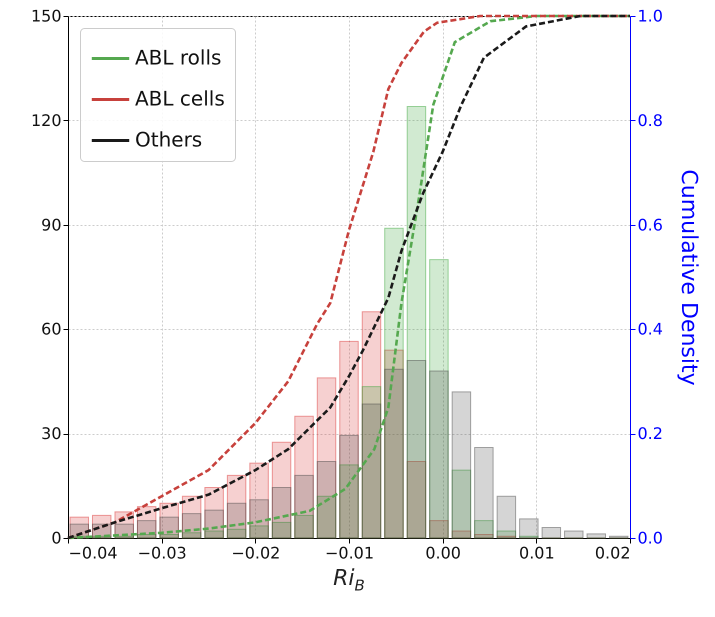 The image size is (715, 617). What do you see at coordinates (51, 224) in the screenshot?
I see `y-tick-label: 90` at bounding box center [51, 224].